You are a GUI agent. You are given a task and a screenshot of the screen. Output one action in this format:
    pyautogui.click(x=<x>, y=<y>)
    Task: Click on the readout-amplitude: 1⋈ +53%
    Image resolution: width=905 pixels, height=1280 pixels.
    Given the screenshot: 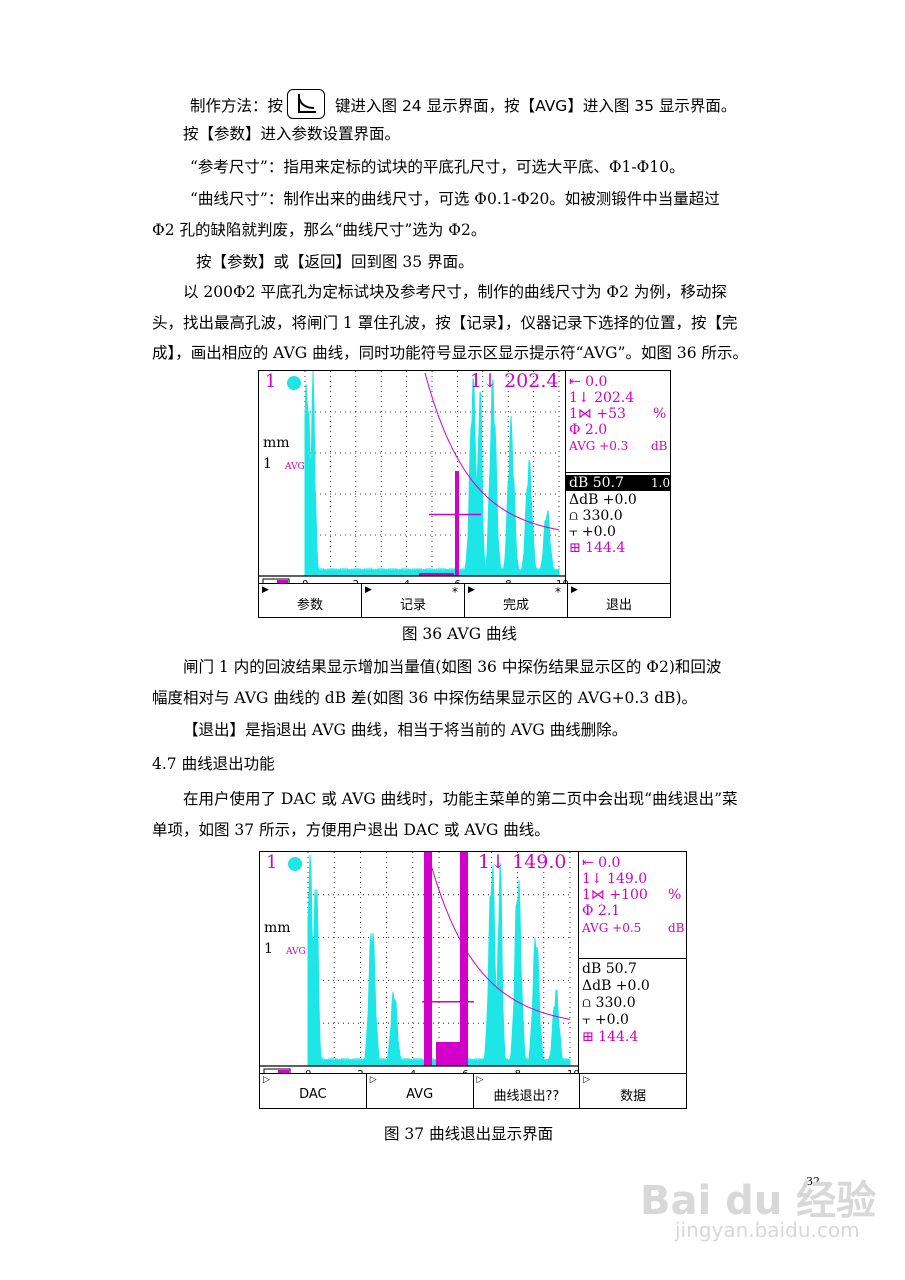 What is the action you would take?
    pyautogui.click(x=618, y=414)
    